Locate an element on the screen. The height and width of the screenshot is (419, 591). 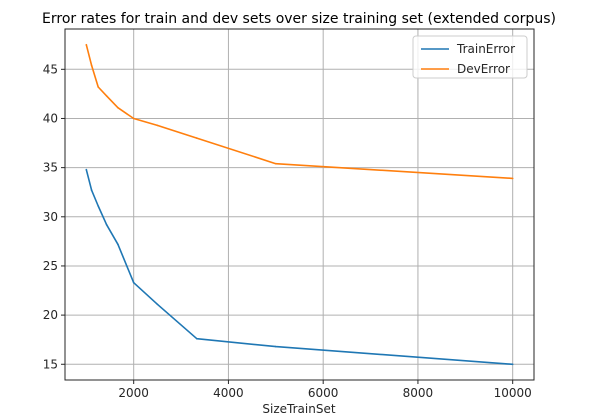
y-tick-label: 40 is located at coordinates (50, 118).